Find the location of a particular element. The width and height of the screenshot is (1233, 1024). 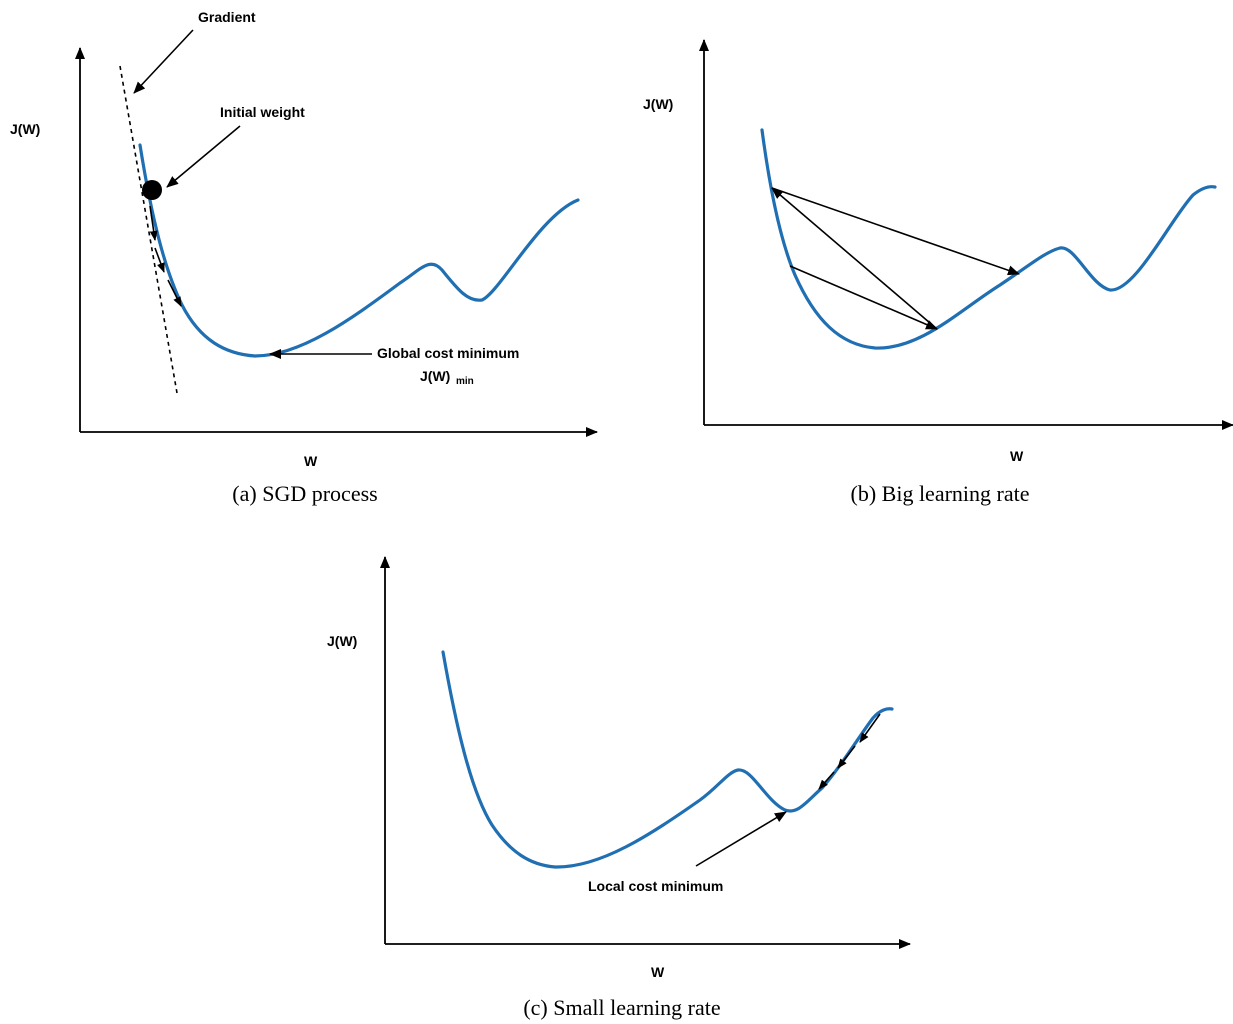

gradient-pointer-arrow is located at coordinates (163, 61).